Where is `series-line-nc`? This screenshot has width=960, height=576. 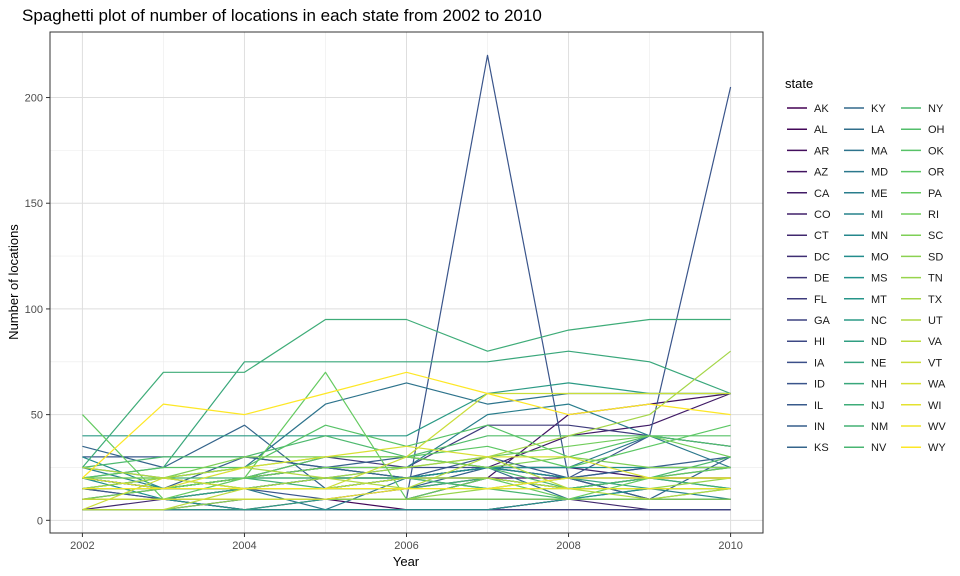
series-line-nc is located at coordinates (406, 409).